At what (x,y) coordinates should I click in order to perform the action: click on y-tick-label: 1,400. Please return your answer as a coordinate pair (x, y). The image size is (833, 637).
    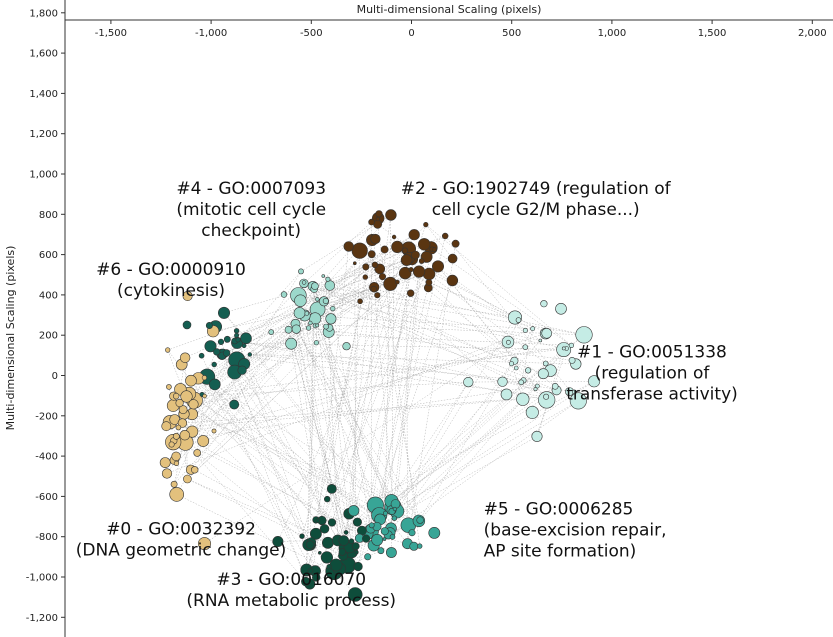
    Looking at the image, I should click on (43, 94).